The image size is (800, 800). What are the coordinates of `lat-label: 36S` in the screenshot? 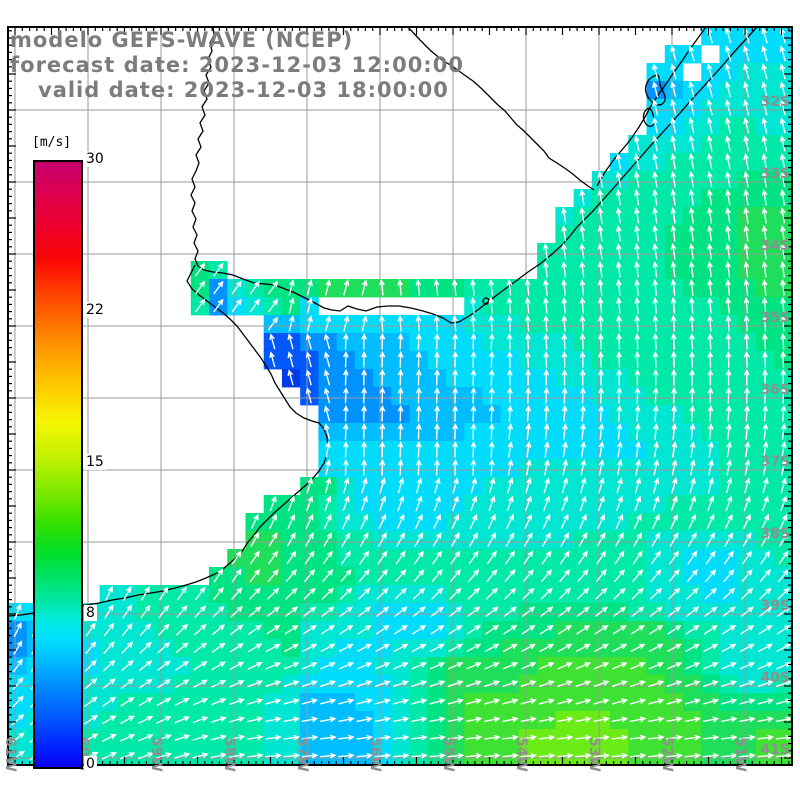 It's located at (775, 390).